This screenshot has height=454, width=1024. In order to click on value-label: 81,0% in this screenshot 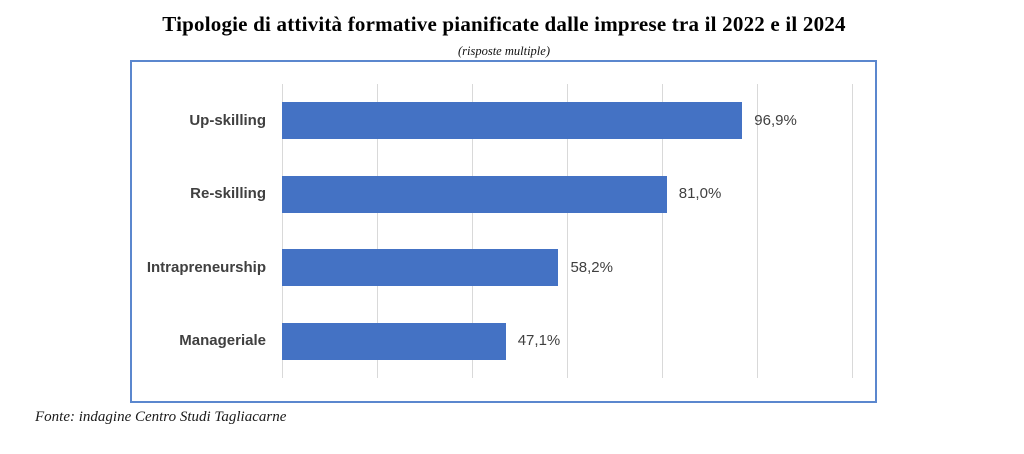, I will do `click(700, 194)`.